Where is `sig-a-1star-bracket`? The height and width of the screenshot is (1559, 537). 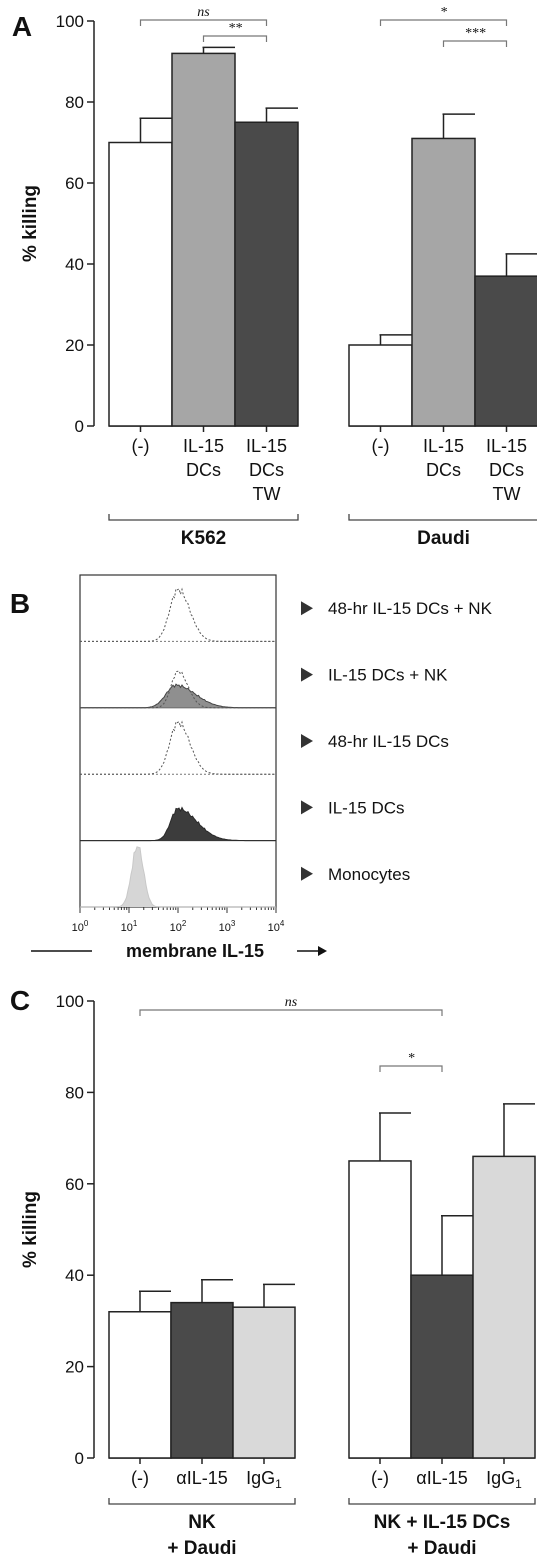
sig-a-1star-bracket is located at coordinates (443, 22).